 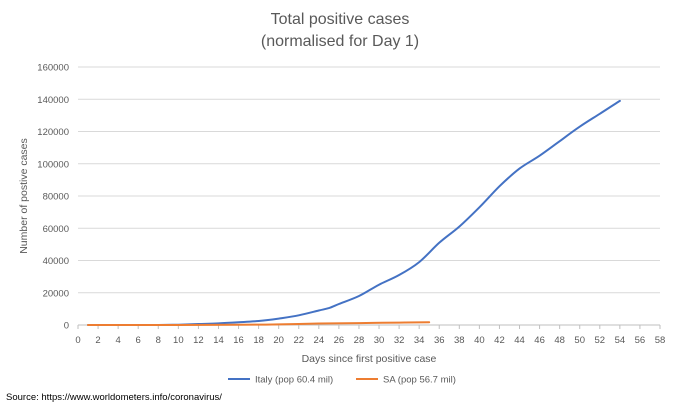 What do you see at coordinates (56, 197) in the screenshot?
I see `y-tick-label: 80000` at bounding box center [56, 197].